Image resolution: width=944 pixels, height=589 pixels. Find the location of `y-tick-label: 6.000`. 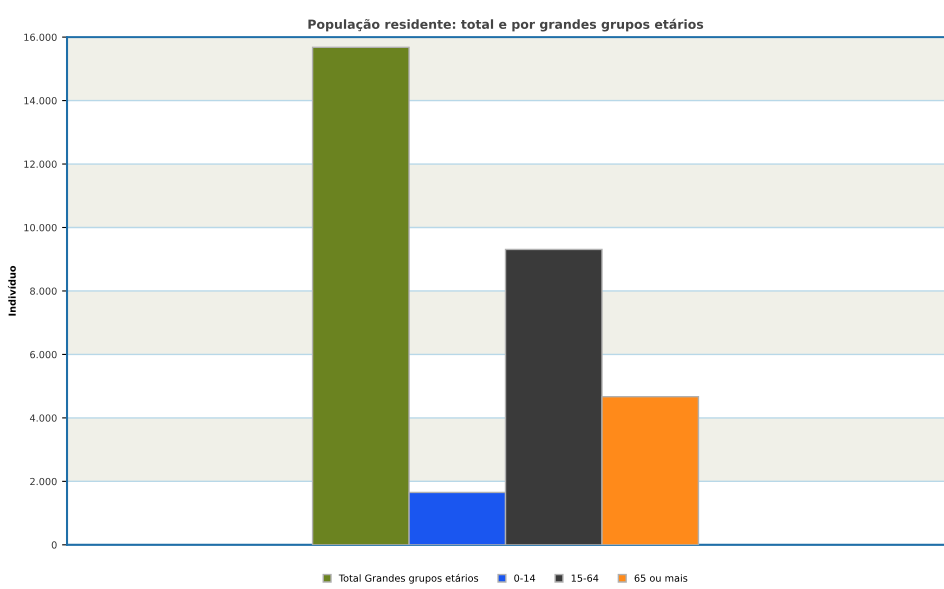

y-tick-label: 6.000 is located at coordinates (43, 354).